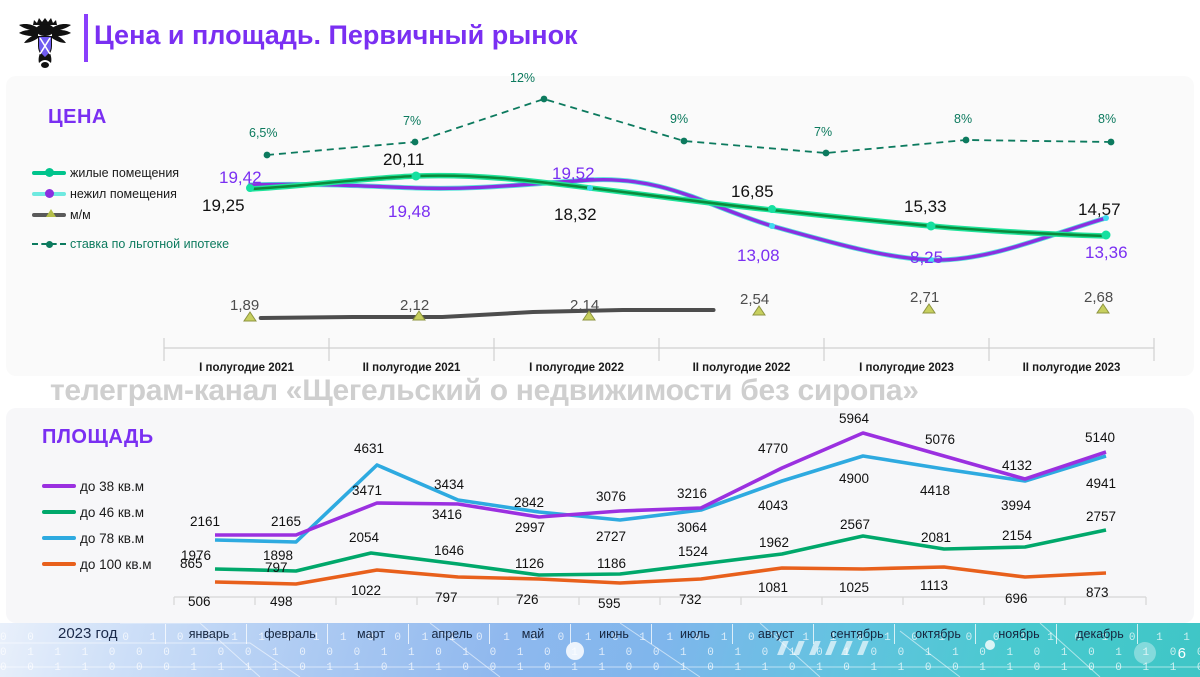 This screenshot has width=1200, height=677. Describe the element at coordinates (88, 633) in the screenshot. I see `year-label: 2023 год` at that location.